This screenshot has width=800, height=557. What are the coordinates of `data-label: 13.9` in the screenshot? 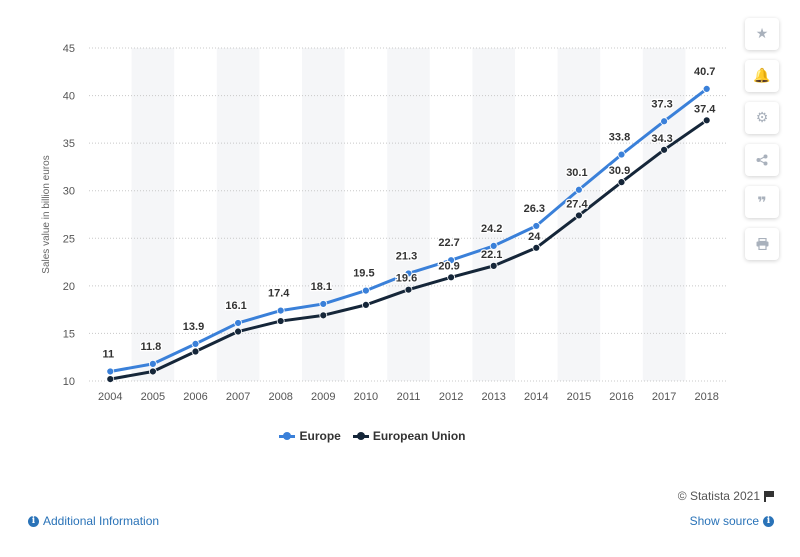 It's located at (193, 327).